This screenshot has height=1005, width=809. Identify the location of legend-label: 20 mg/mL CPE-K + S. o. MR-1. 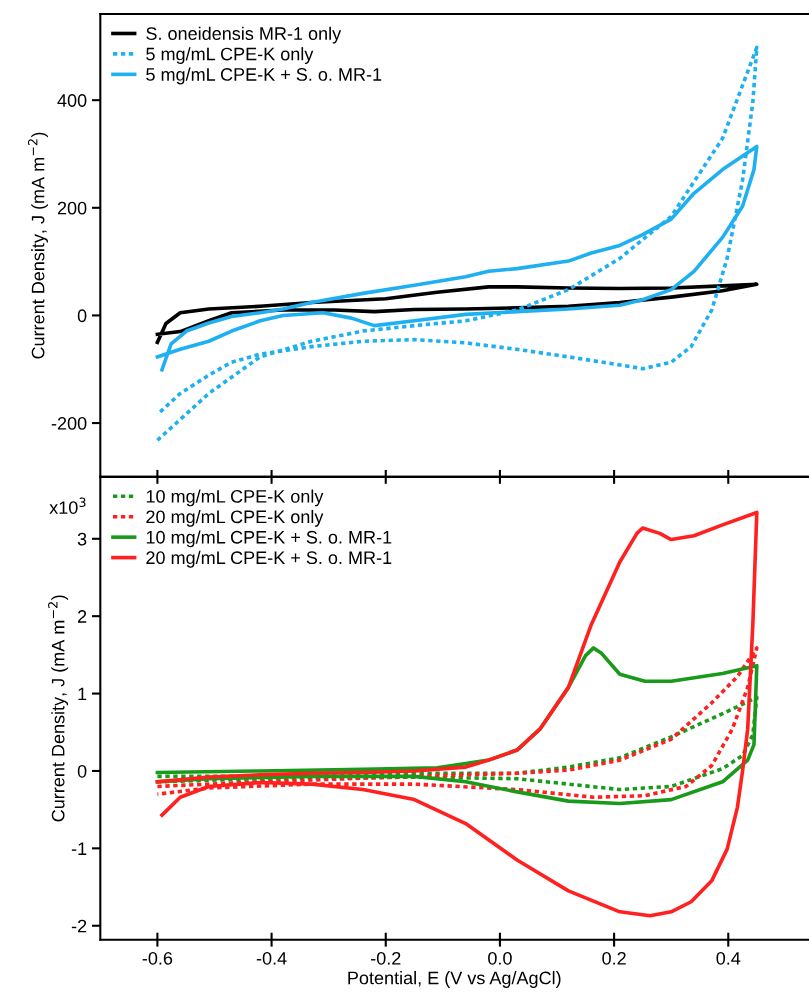
(269, 559).